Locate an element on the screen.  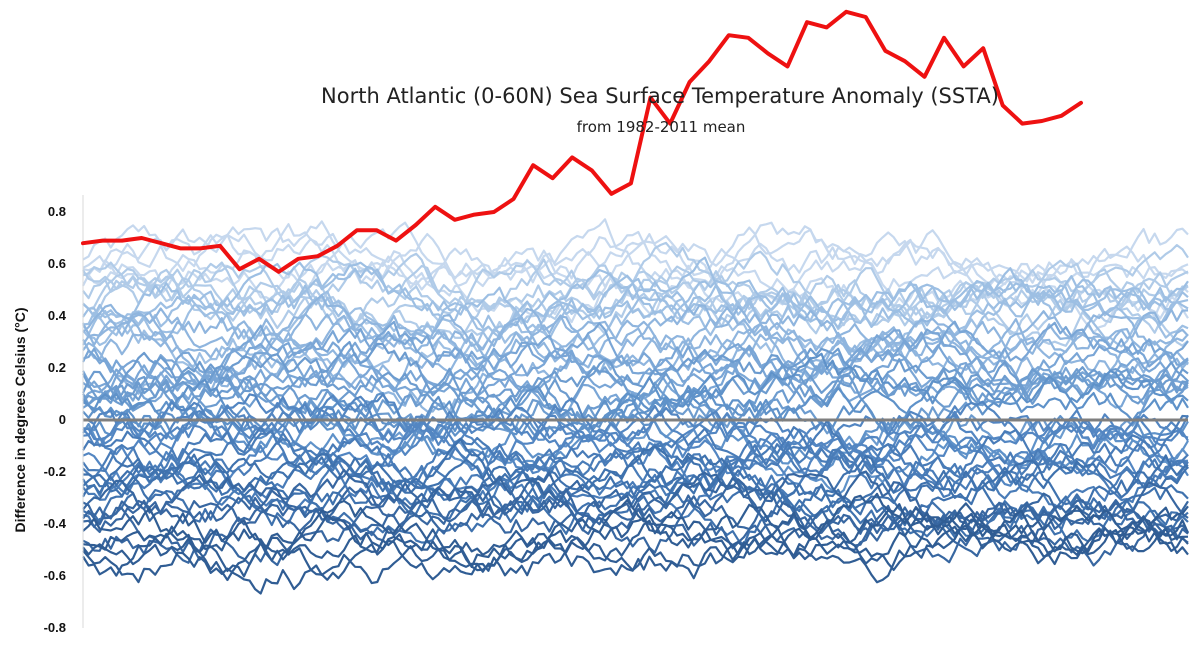
y-axis-ticks: 0.8 0.6 0.4 0.2 0 -0.2 -0.4 -0.6 -0.8 is located at coordinates (55, 419).